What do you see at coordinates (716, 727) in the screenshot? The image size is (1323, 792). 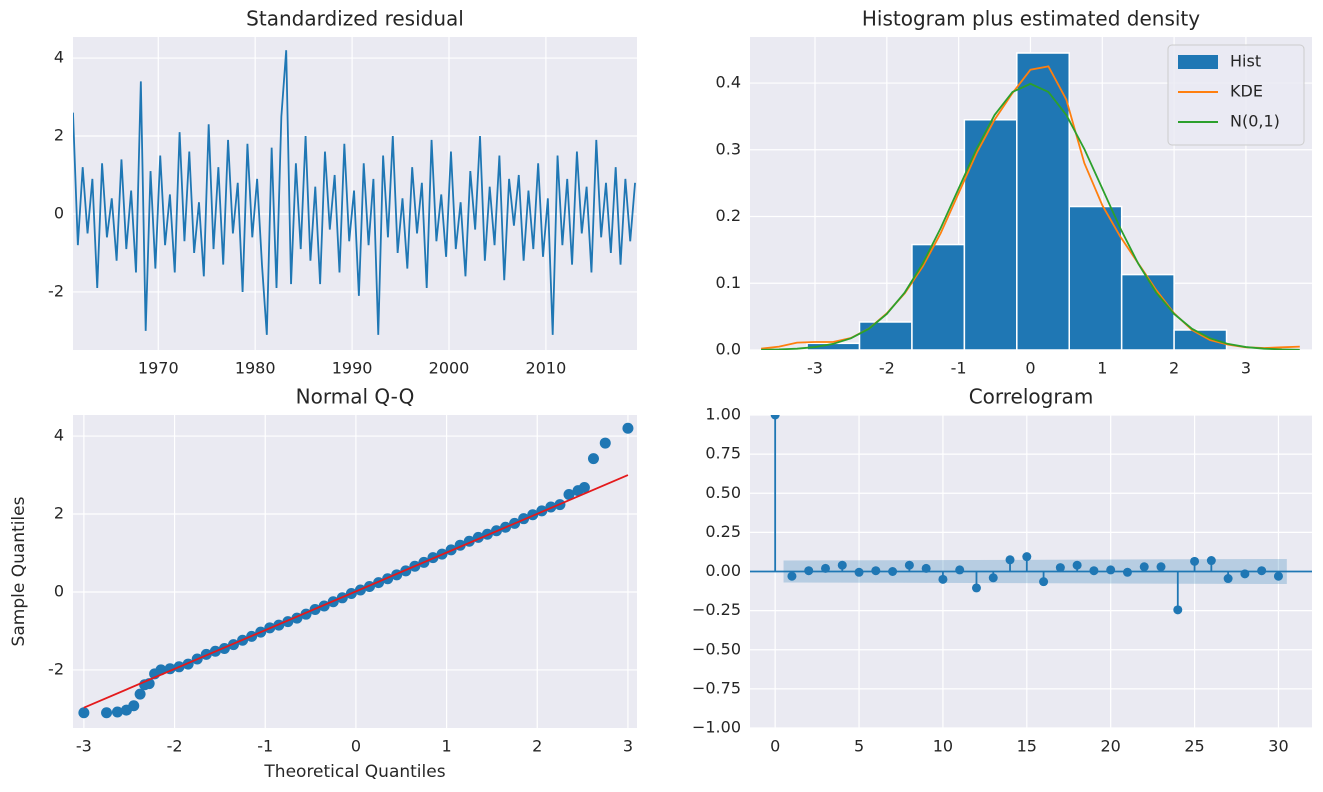 I see `y-tick-label: −1.00` at bounding box center [716, 727].